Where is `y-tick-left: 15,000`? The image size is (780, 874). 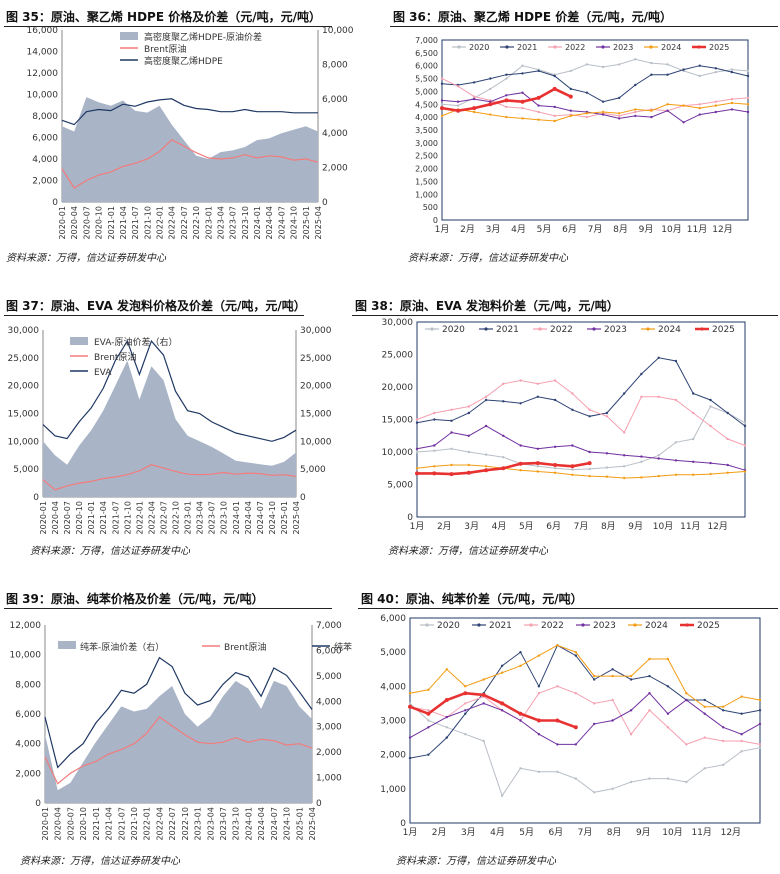
y-tick-left: 15,000 is located at coordinates (24, 415).